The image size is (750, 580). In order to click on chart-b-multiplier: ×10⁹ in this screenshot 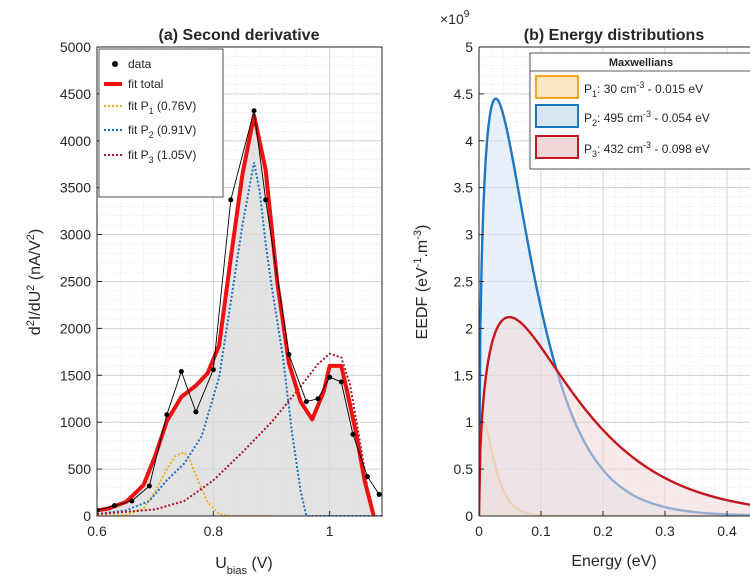, I will do `click(455, 18)`.